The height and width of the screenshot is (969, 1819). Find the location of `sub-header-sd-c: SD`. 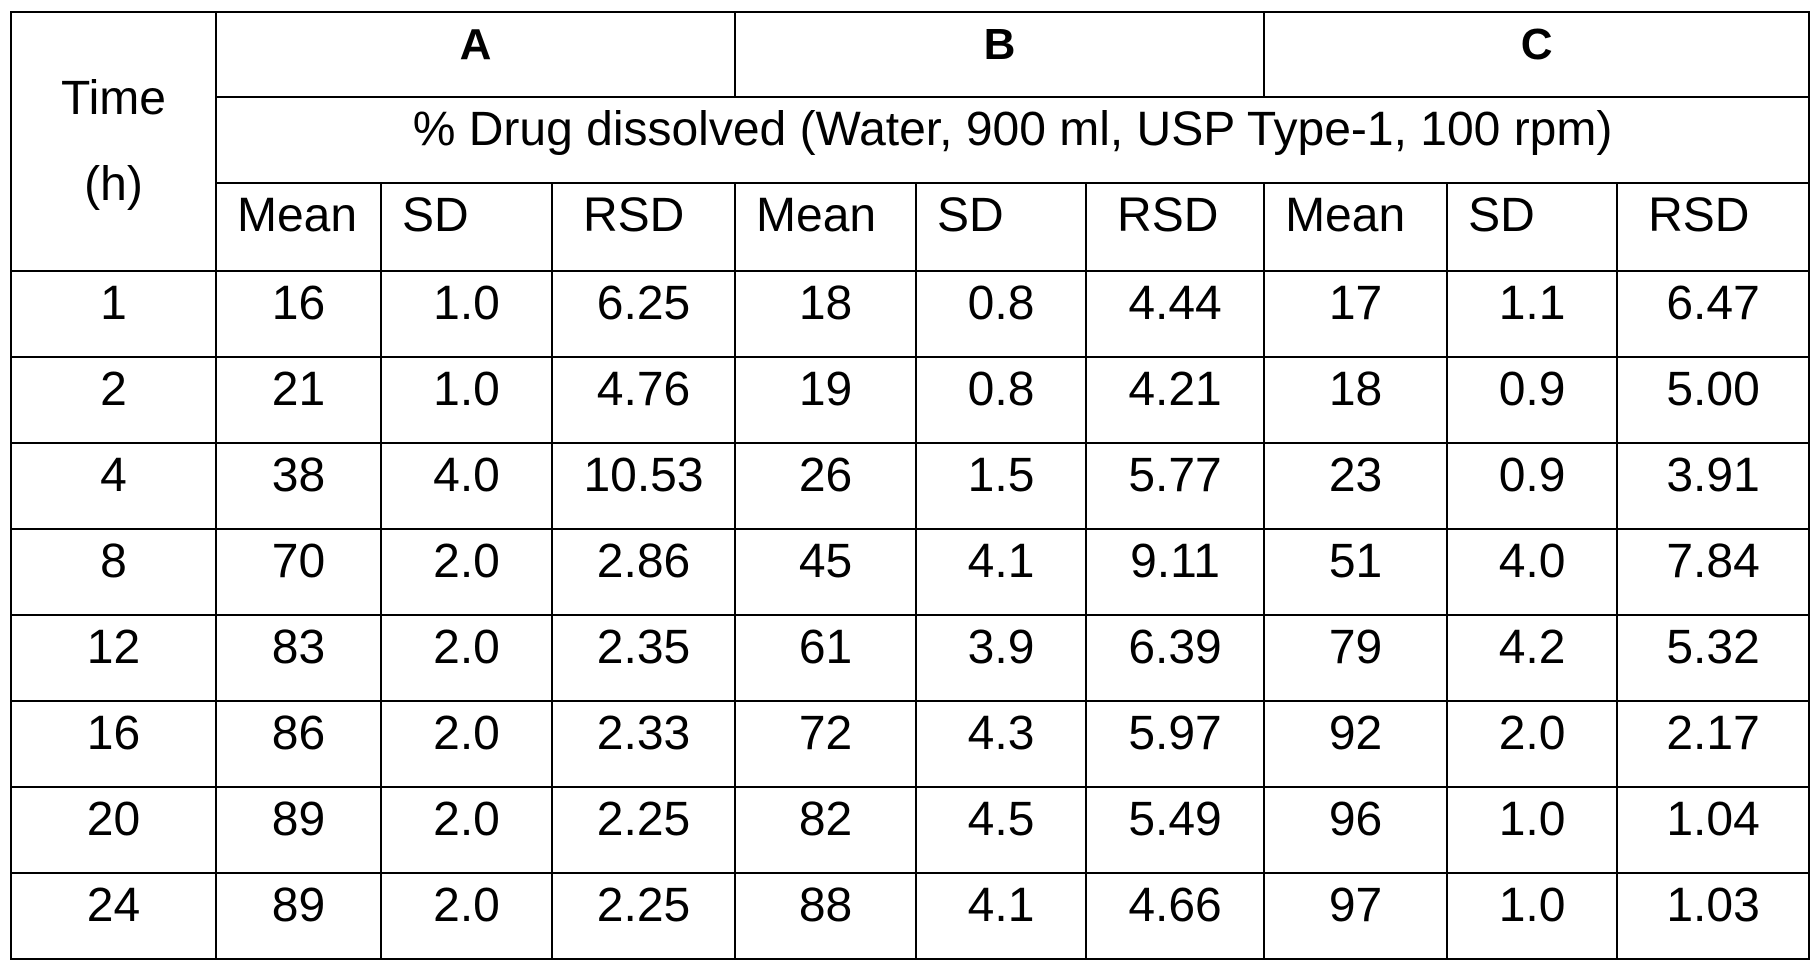

sub-header-sd-c: SD is located at coordinates (1532, 227).